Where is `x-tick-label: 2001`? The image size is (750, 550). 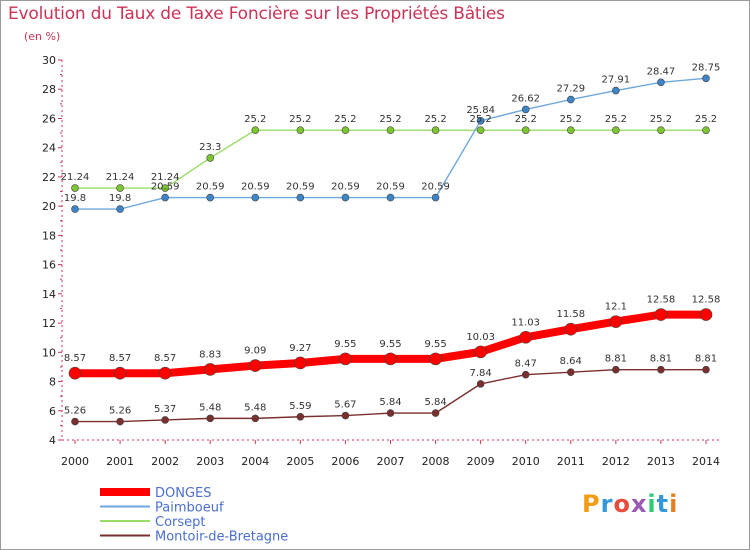
x-tick-label: 2001 is located at coordinates (120, 461).